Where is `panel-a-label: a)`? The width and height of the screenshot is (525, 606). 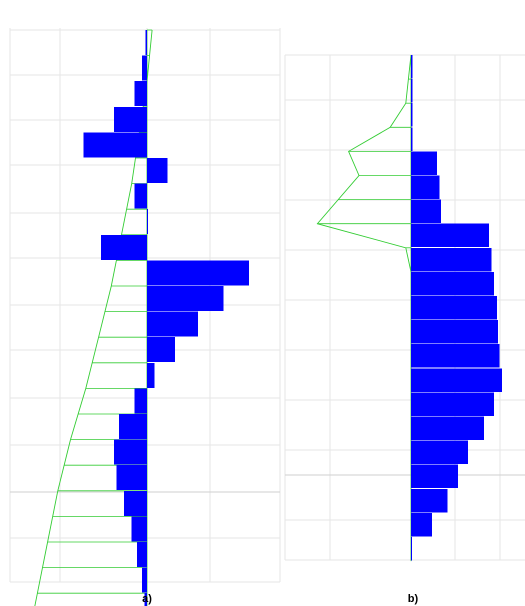 panel-a-label: a) is located at coordinates (147, 599).